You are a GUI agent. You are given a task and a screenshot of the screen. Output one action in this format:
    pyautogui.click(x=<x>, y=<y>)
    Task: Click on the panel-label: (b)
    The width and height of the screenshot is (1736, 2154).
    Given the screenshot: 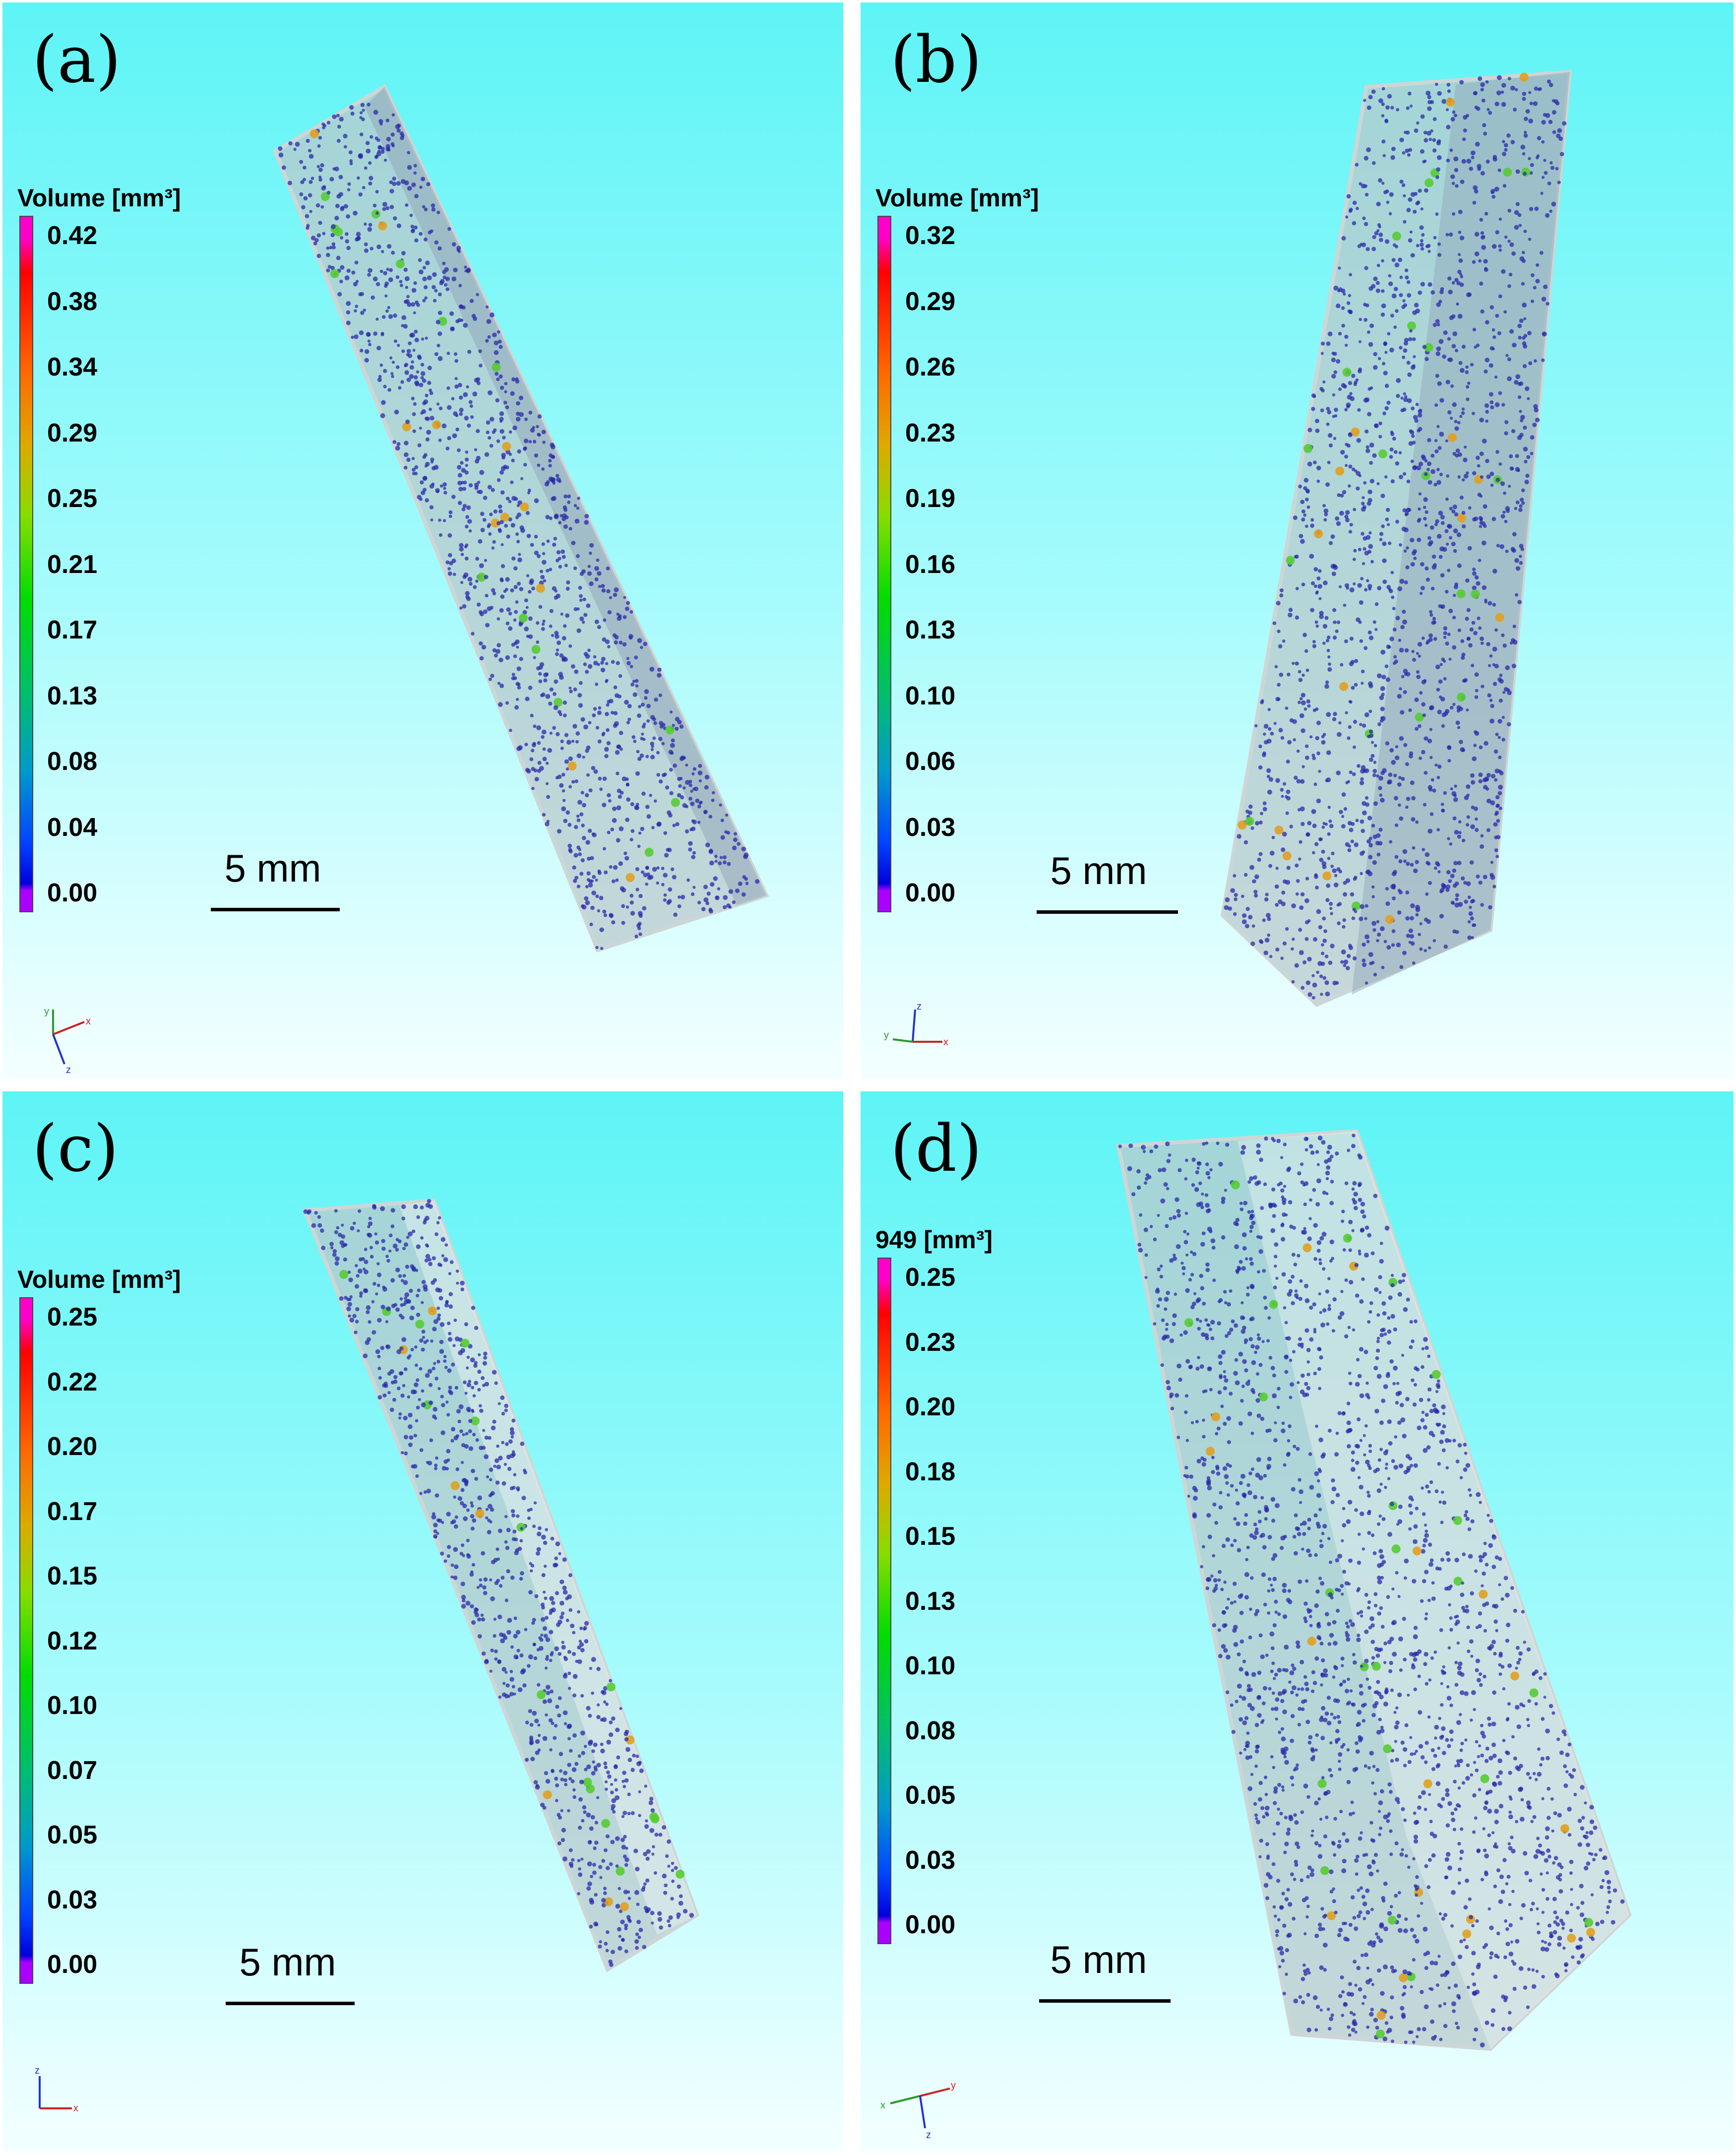 What is the action you would take?
    pyautogui.click(x=936, y=59)
    